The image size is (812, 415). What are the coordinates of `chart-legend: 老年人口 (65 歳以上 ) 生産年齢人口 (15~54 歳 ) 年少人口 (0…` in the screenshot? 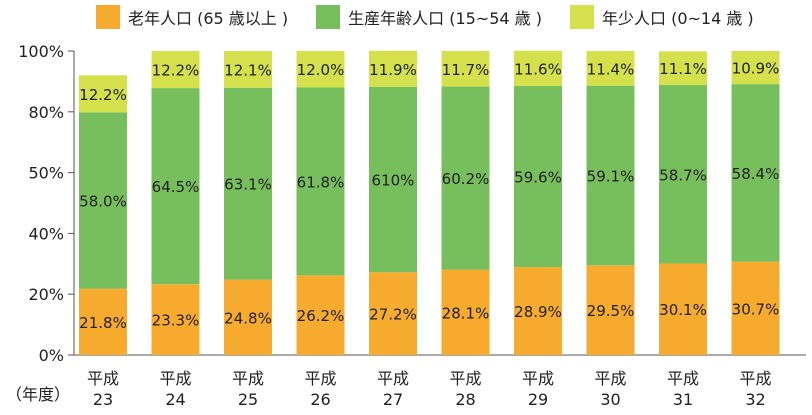 It's located at (439, 17).